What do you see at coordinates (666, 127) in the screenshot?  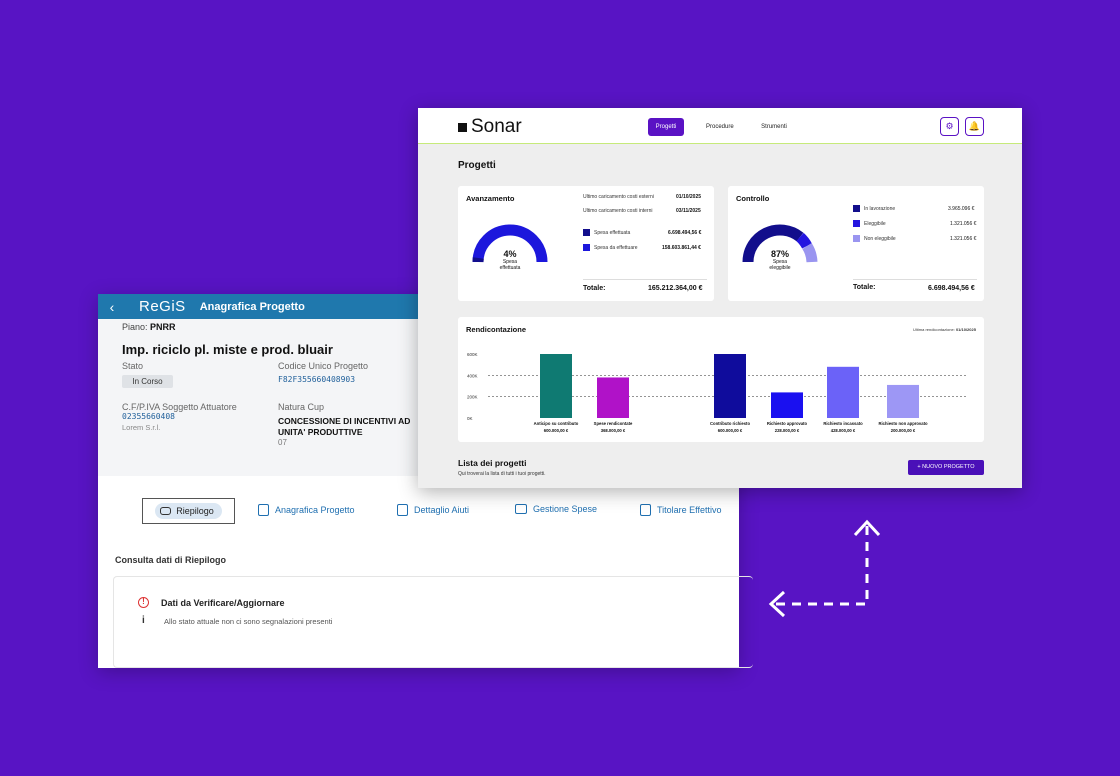 I see `nav-progetti: Progetti` at bounding box center [666, 127].